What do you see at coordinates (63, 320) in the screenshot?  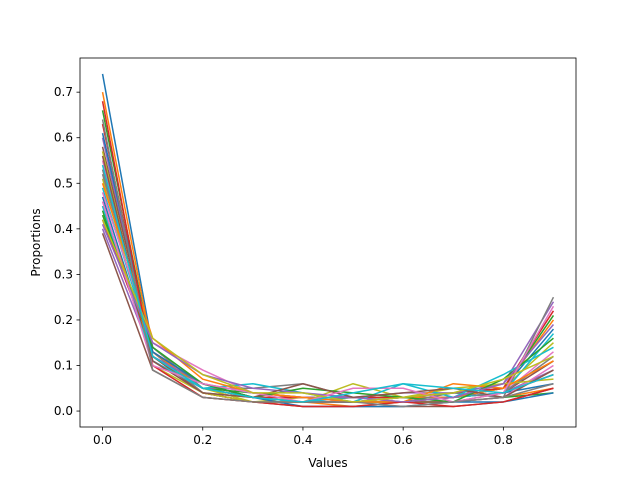 I see `y-tick-label: 0.2` at bounding box center [63, 320].